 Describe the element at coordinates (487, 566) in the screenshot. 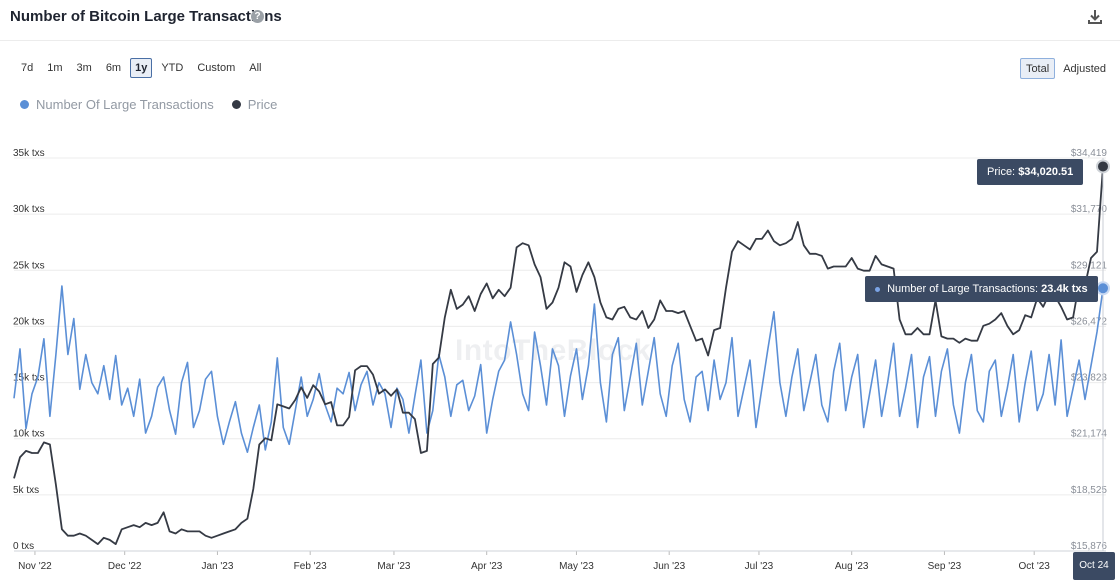

I see `x-tick-label: Apr '23` at that location.